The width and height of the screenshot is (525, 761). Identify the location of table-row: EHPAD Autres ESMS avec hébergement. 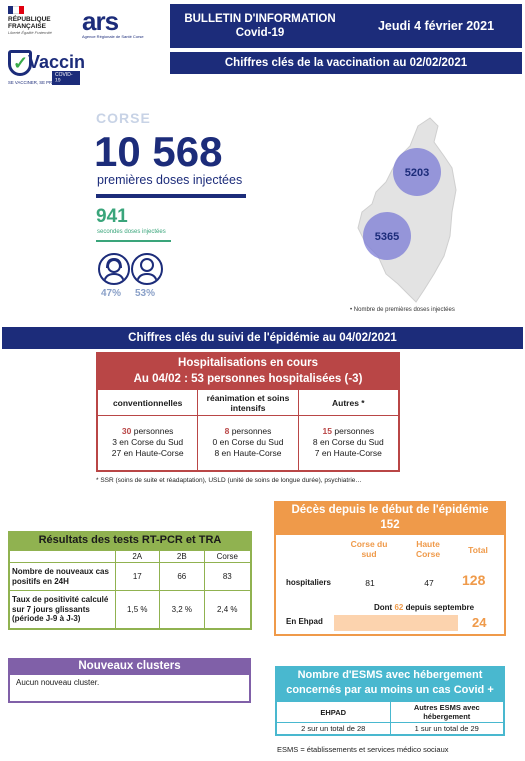
(390, 711).